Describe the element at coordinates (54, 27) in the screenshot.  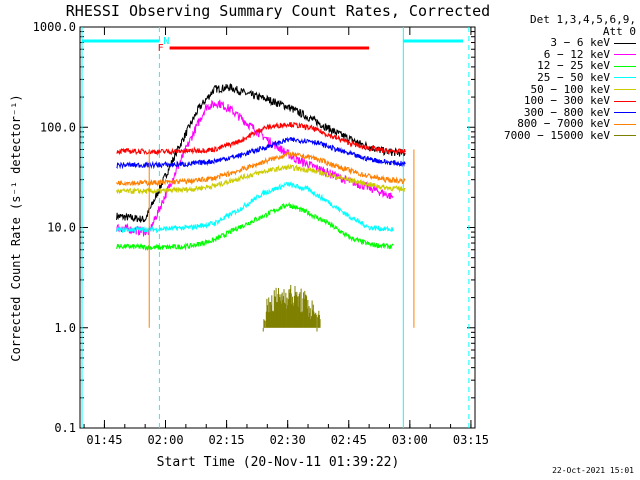
I see `y-tick-label: 1000.0` at that location.